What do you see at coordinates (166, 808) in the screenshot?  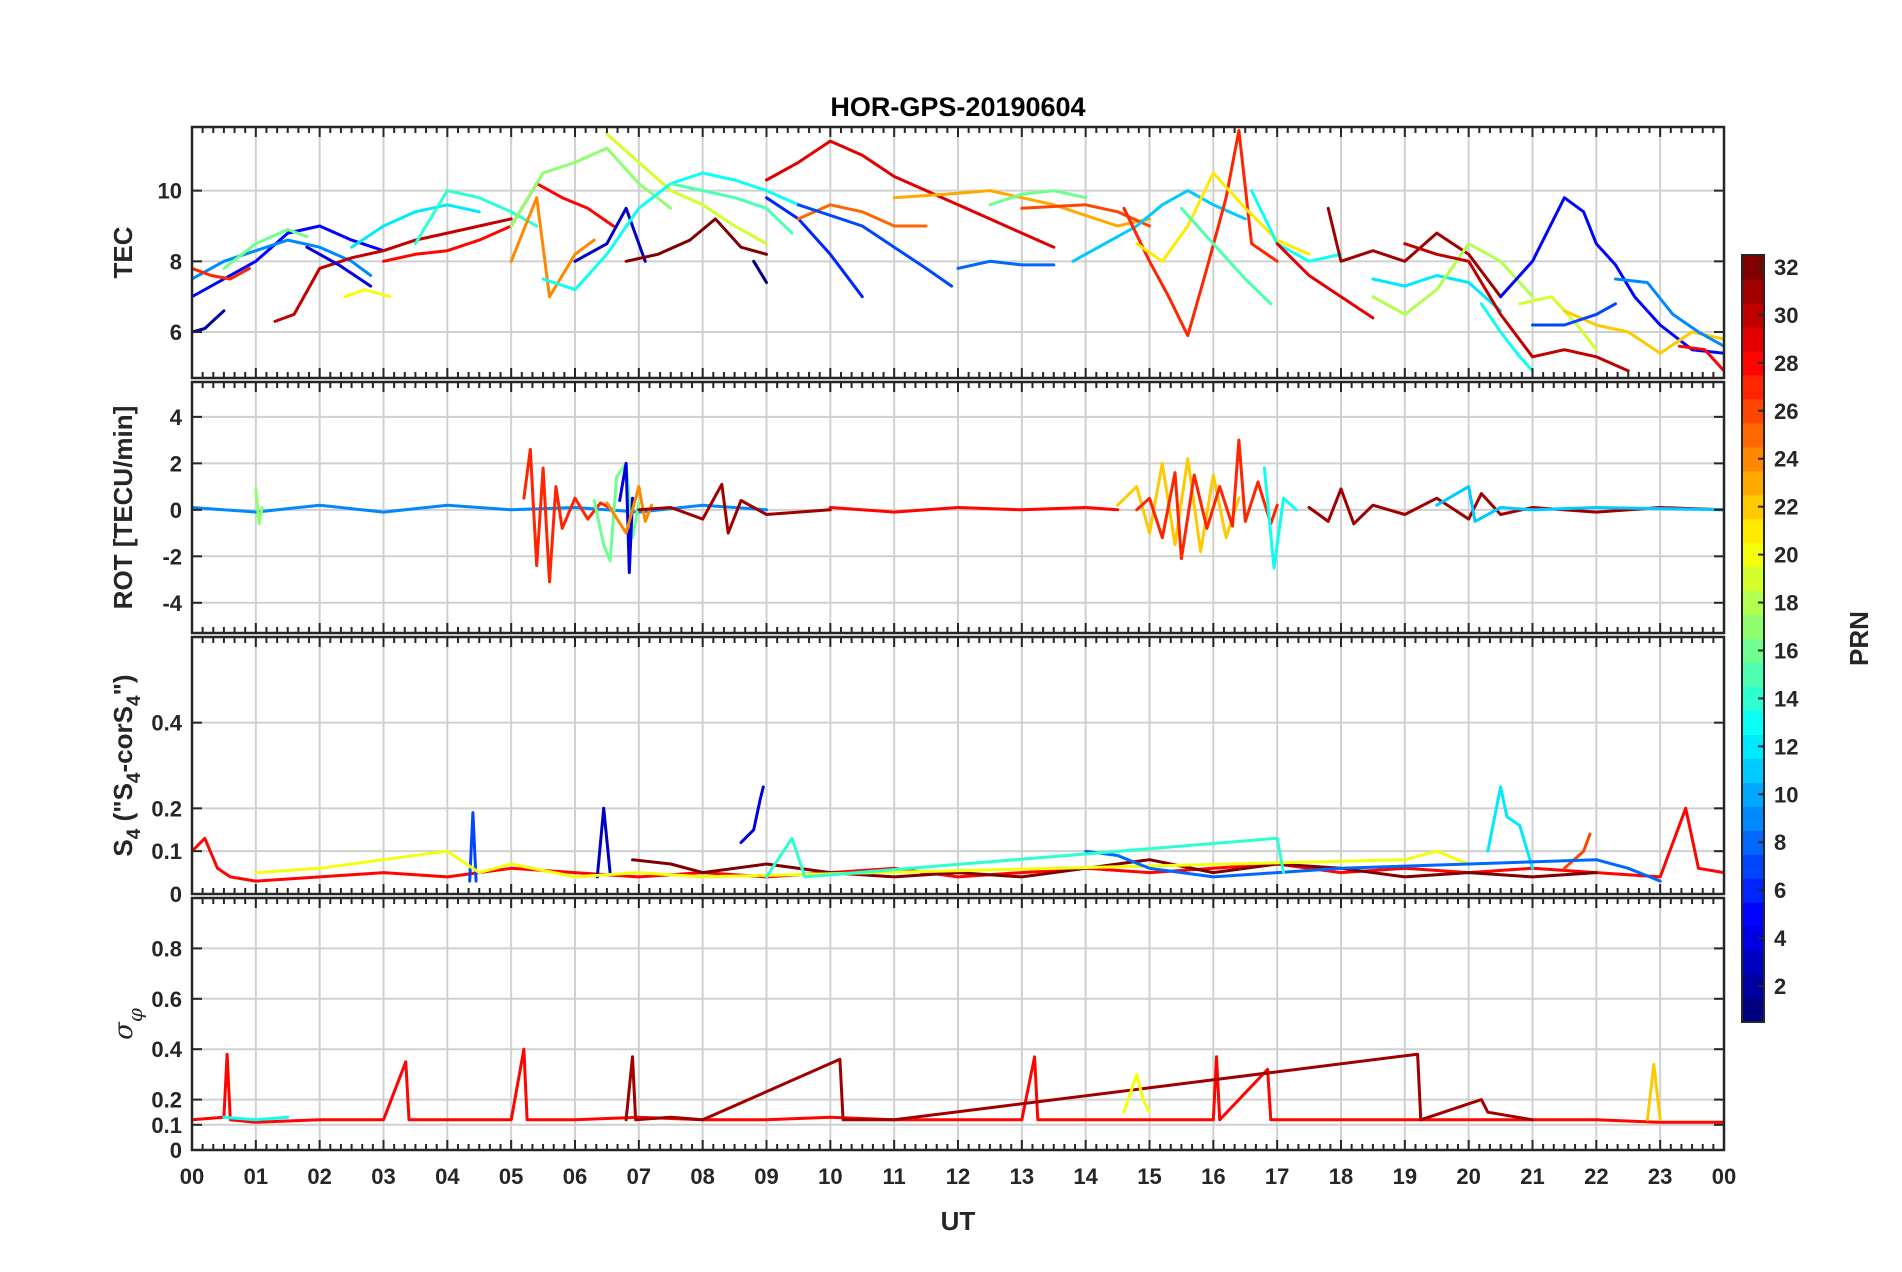 I see `y-tick-label: 0.2` at bounding box center [166, 808].